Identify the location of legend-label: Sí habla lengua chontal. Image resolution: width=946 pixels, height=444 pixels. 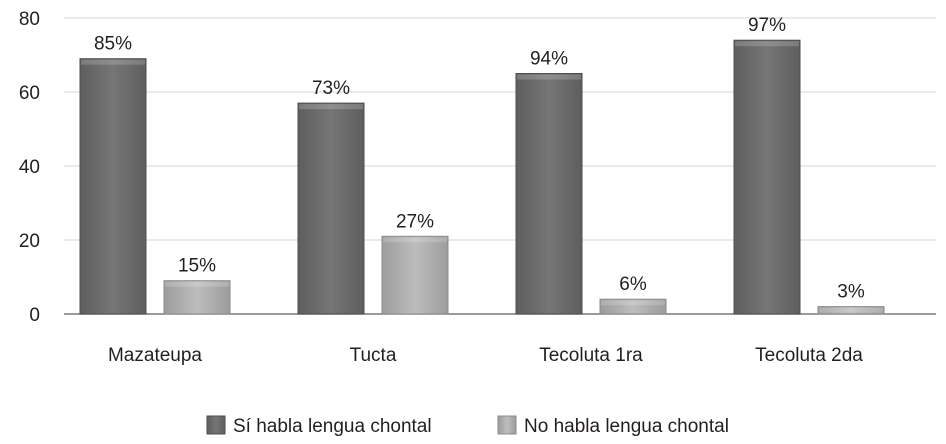
(332, 426).